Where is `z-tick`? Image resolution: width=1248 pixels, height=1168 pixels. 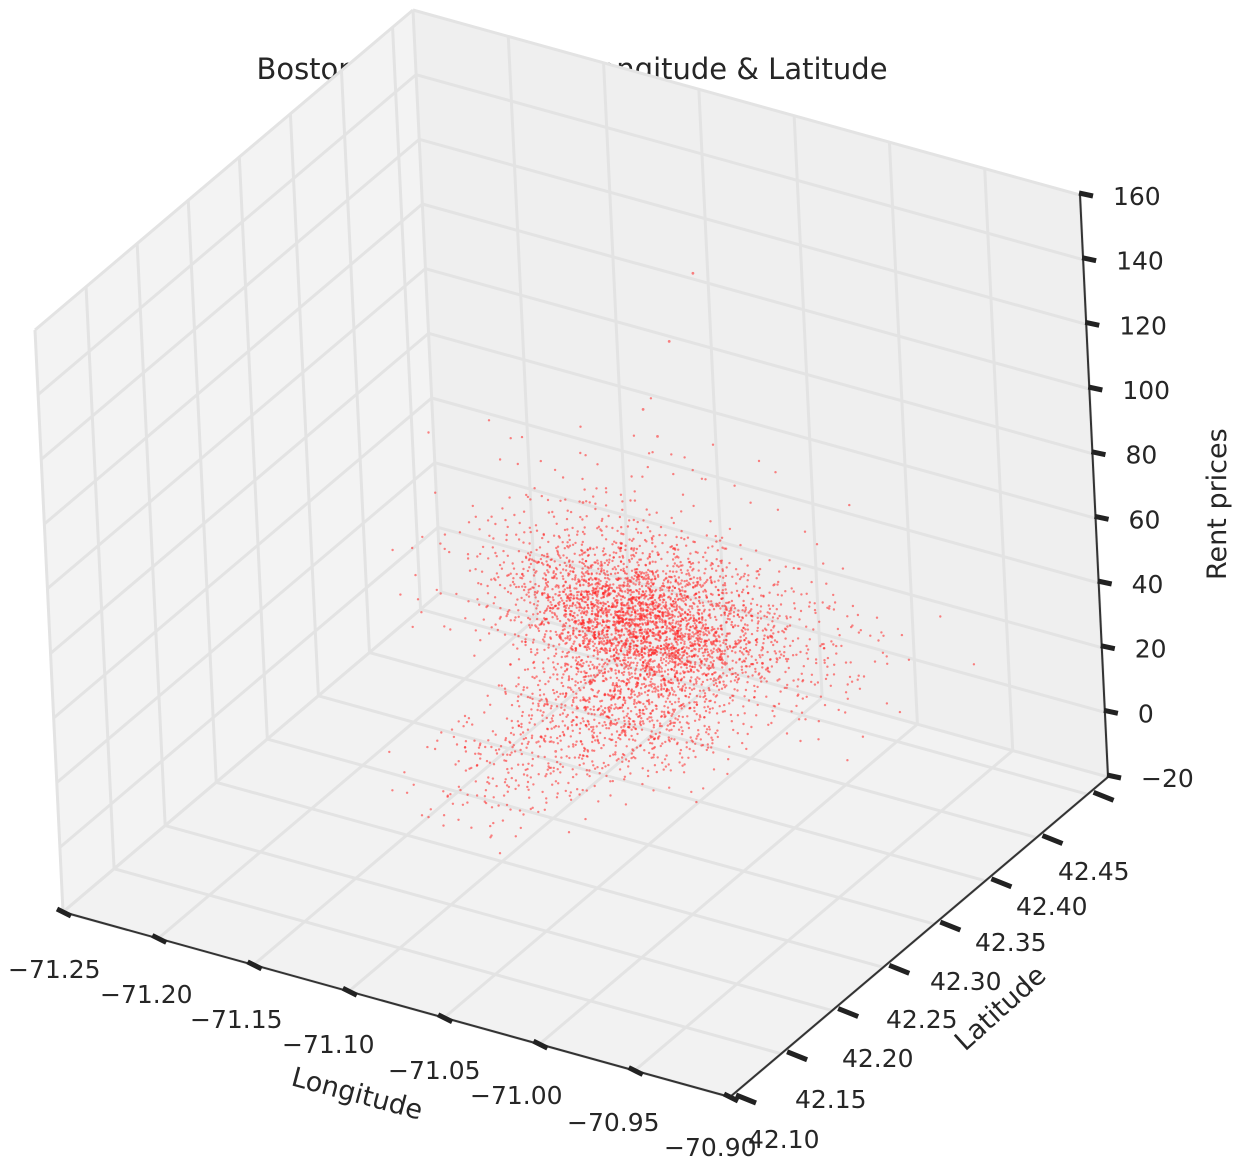
z-tick is located at coordinates (1114, 776).